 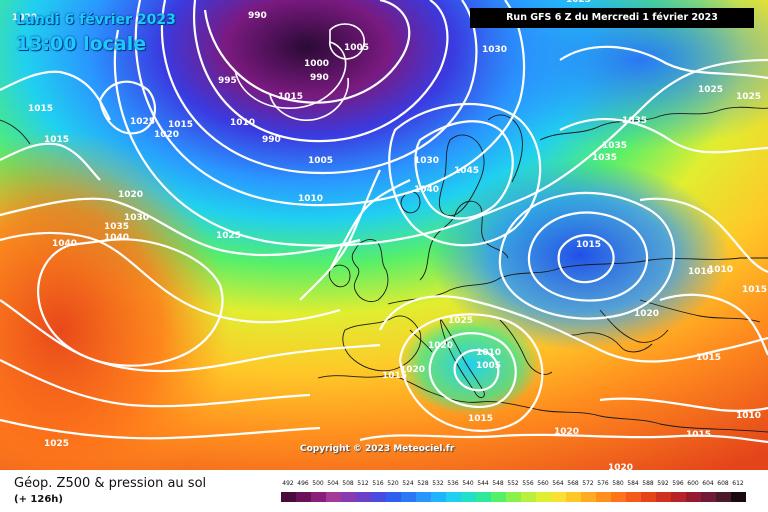 What do you see at coordinates (580, 255) in the screenshot?
I see `low-east-area` at bounding box center [580, 255].